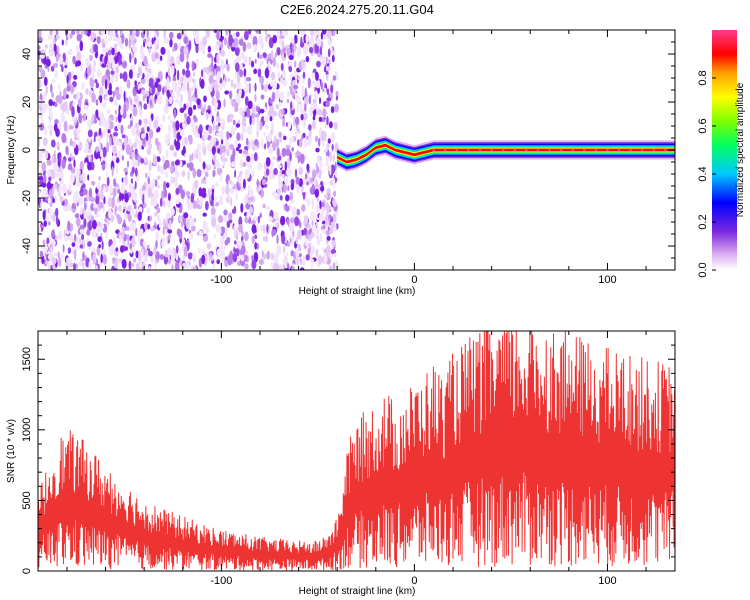 The height and width of the screenshot is (600, 750). Describe the element at coordinates (414, 581) in the screenshot. I see `x-tick-label: 0` at that location.